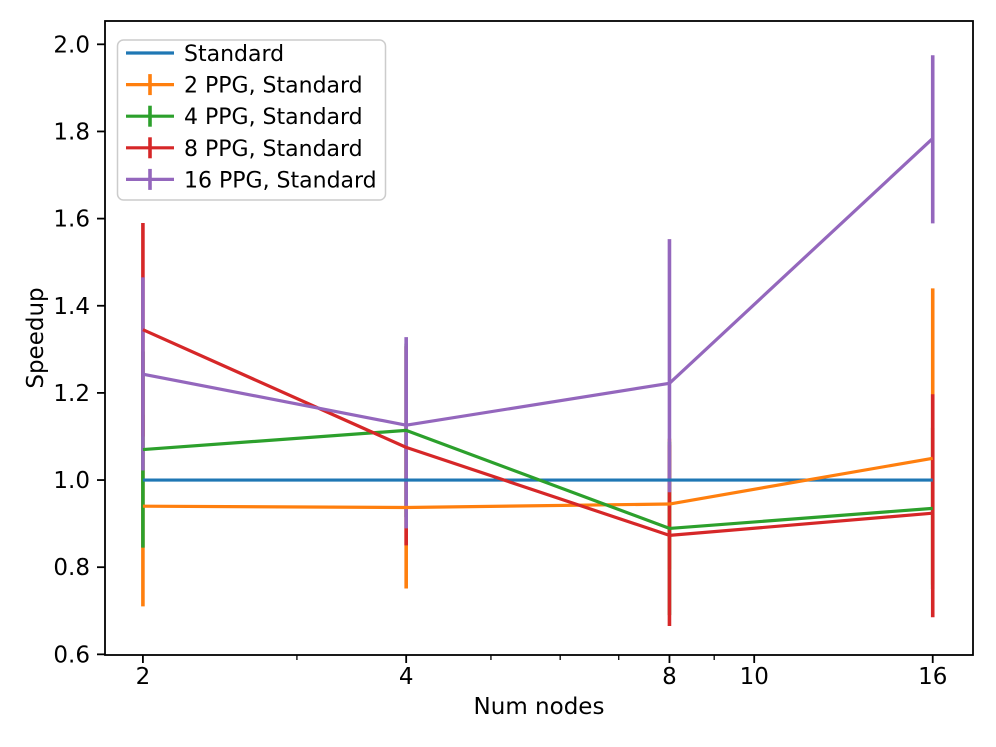 The width and height of the screenshot is (996, 747). I want to click on x-tick-label: 2, so click(143, 677).